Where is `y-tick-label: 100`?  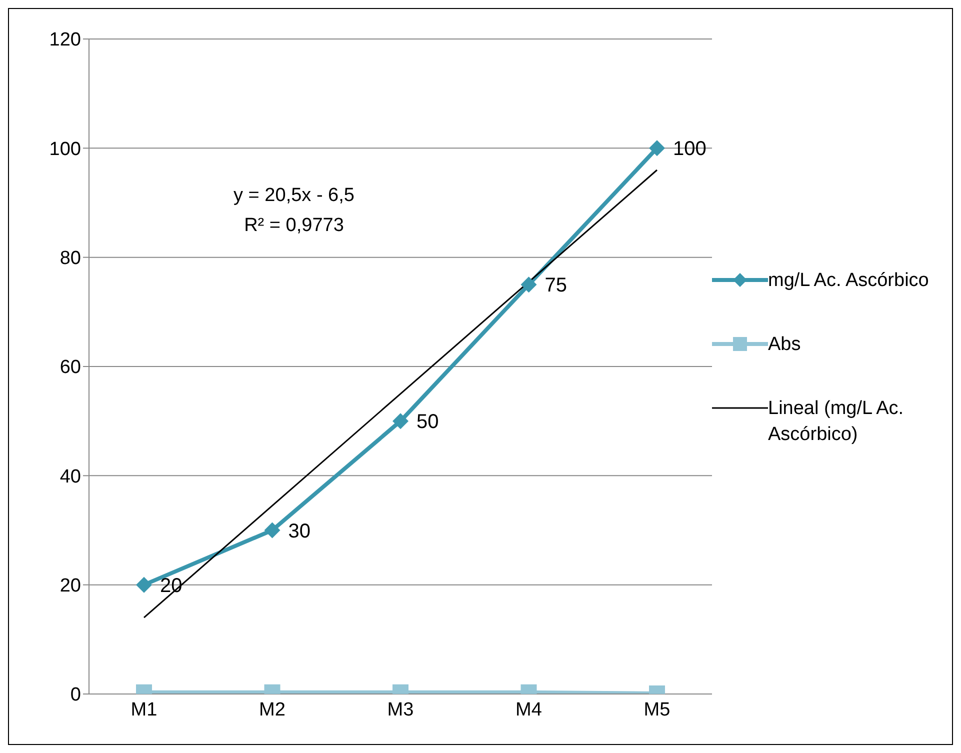 y-tick-label: 100 is located at coordinates (65, 149).